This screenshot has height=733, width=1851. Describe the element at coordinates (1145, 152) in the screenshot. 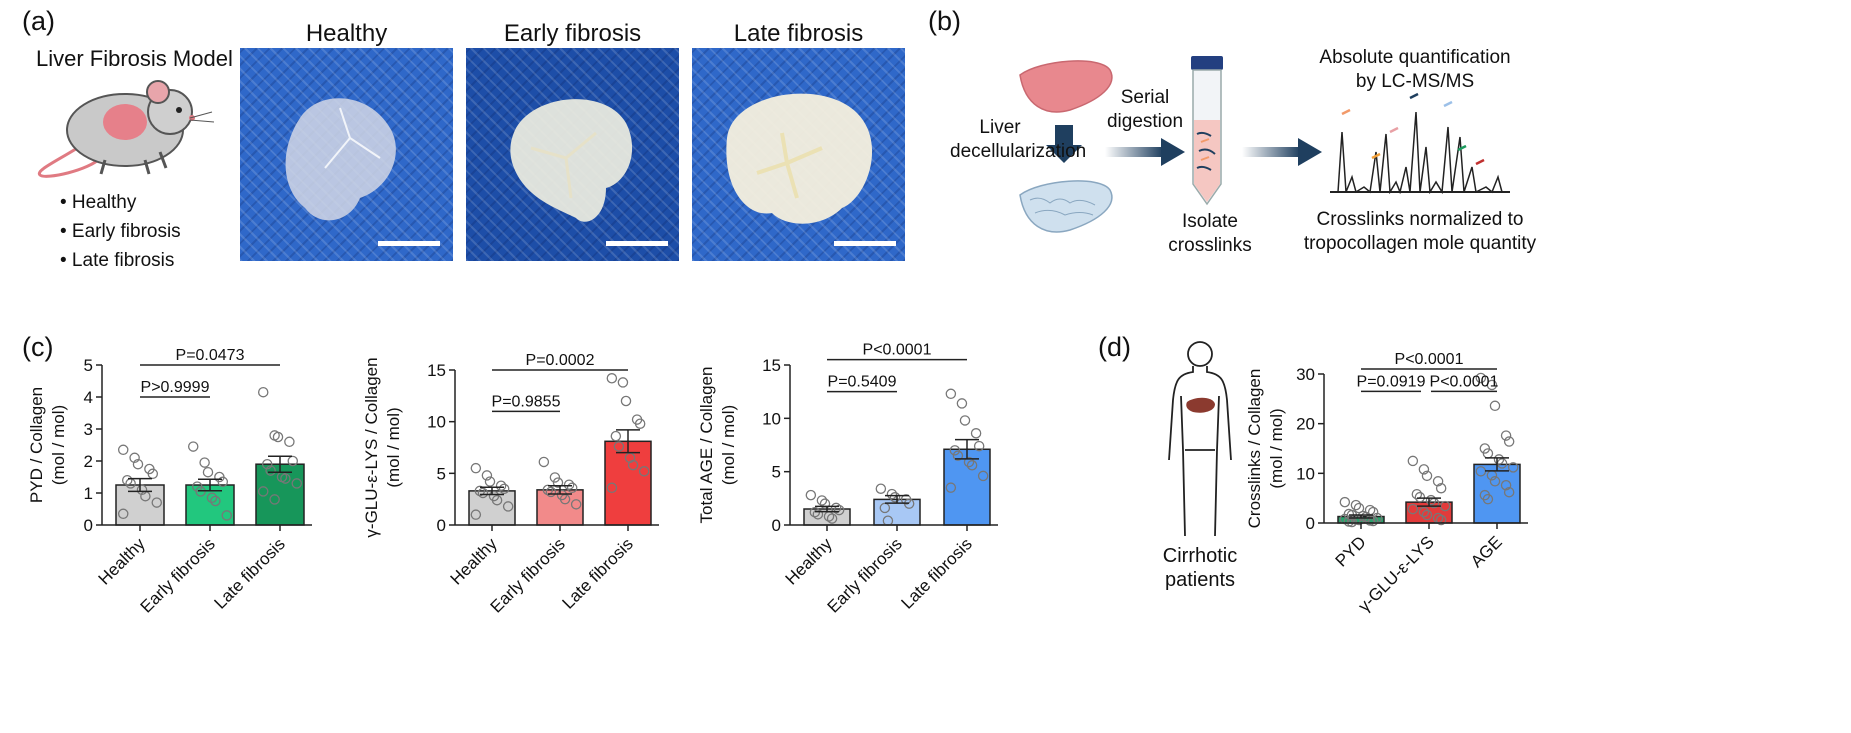

I see `arrow-right-icon` at that location.